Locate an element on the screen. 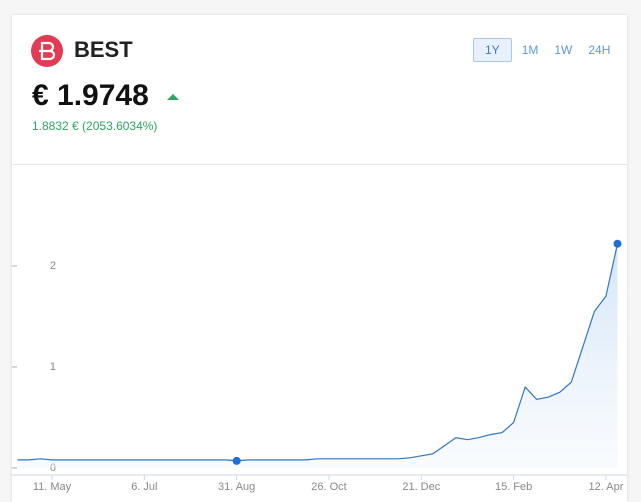 This screenshot has width=641, height=502. range-button: 24H is located at coordinates (599, 50).